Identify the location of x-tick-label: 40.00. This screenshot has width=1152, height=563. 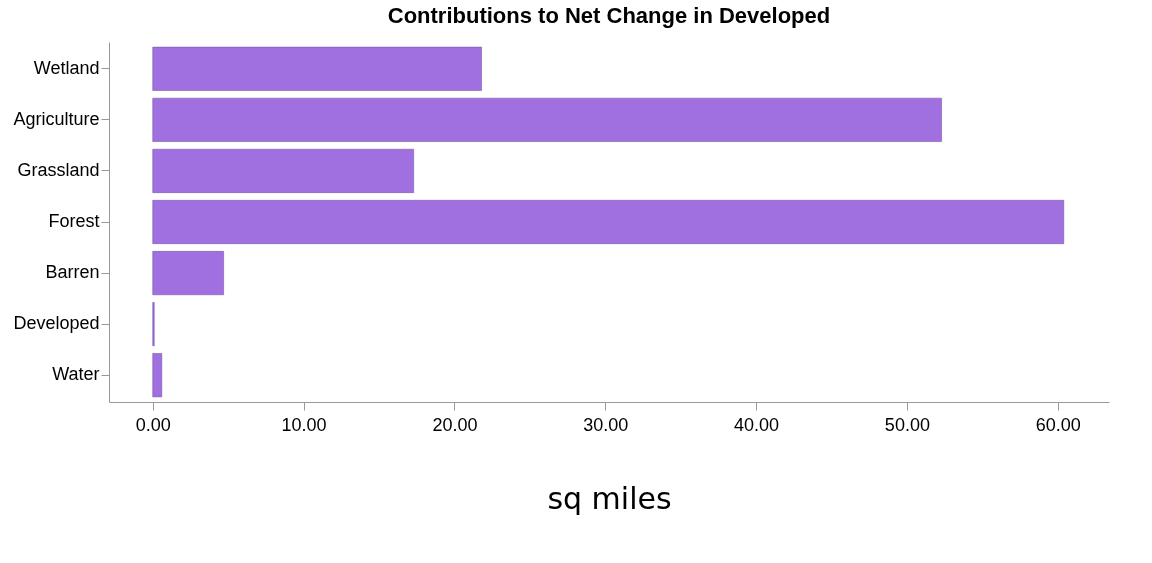
(757, 424).